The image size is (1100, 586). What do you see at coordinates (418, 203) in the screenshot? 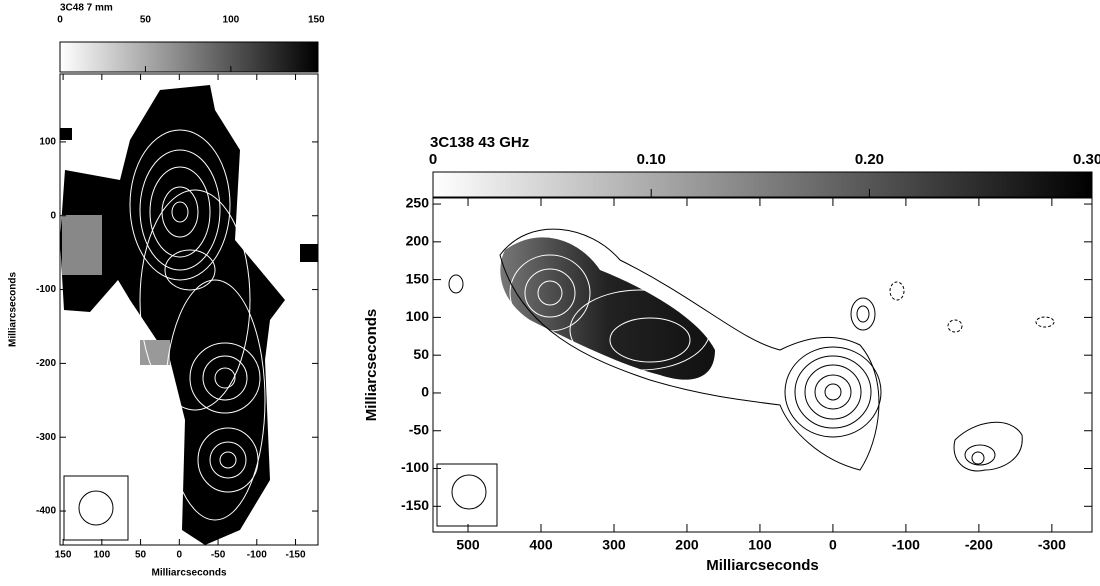
I see `y-tick-label: 250` at bounding box center [418, 203].